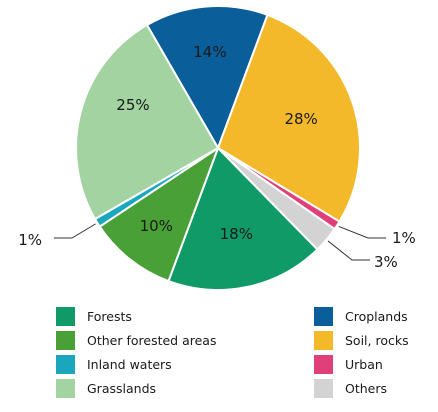 This screenshot has width=438, height=412. What do you see at coordinates (109, 316) in the screenshot?
I see `legend-label: Forests` at bounding box center [109, 316].